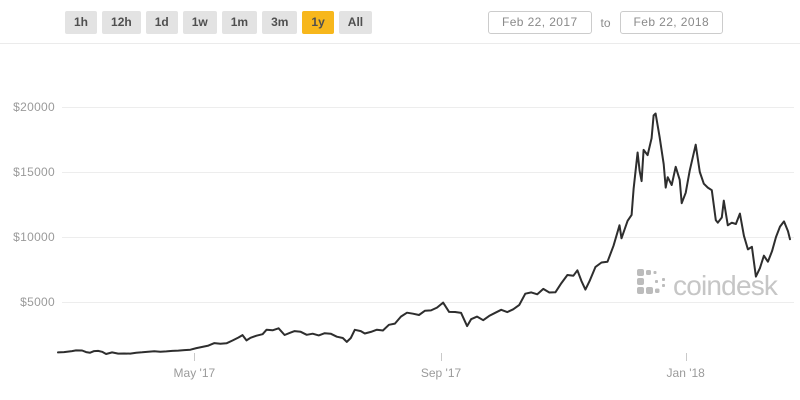  What do you see at coordinates (161, 22) in the screenshot?
I see `range-button-1d: 1d` at bounding box center [161, 22].